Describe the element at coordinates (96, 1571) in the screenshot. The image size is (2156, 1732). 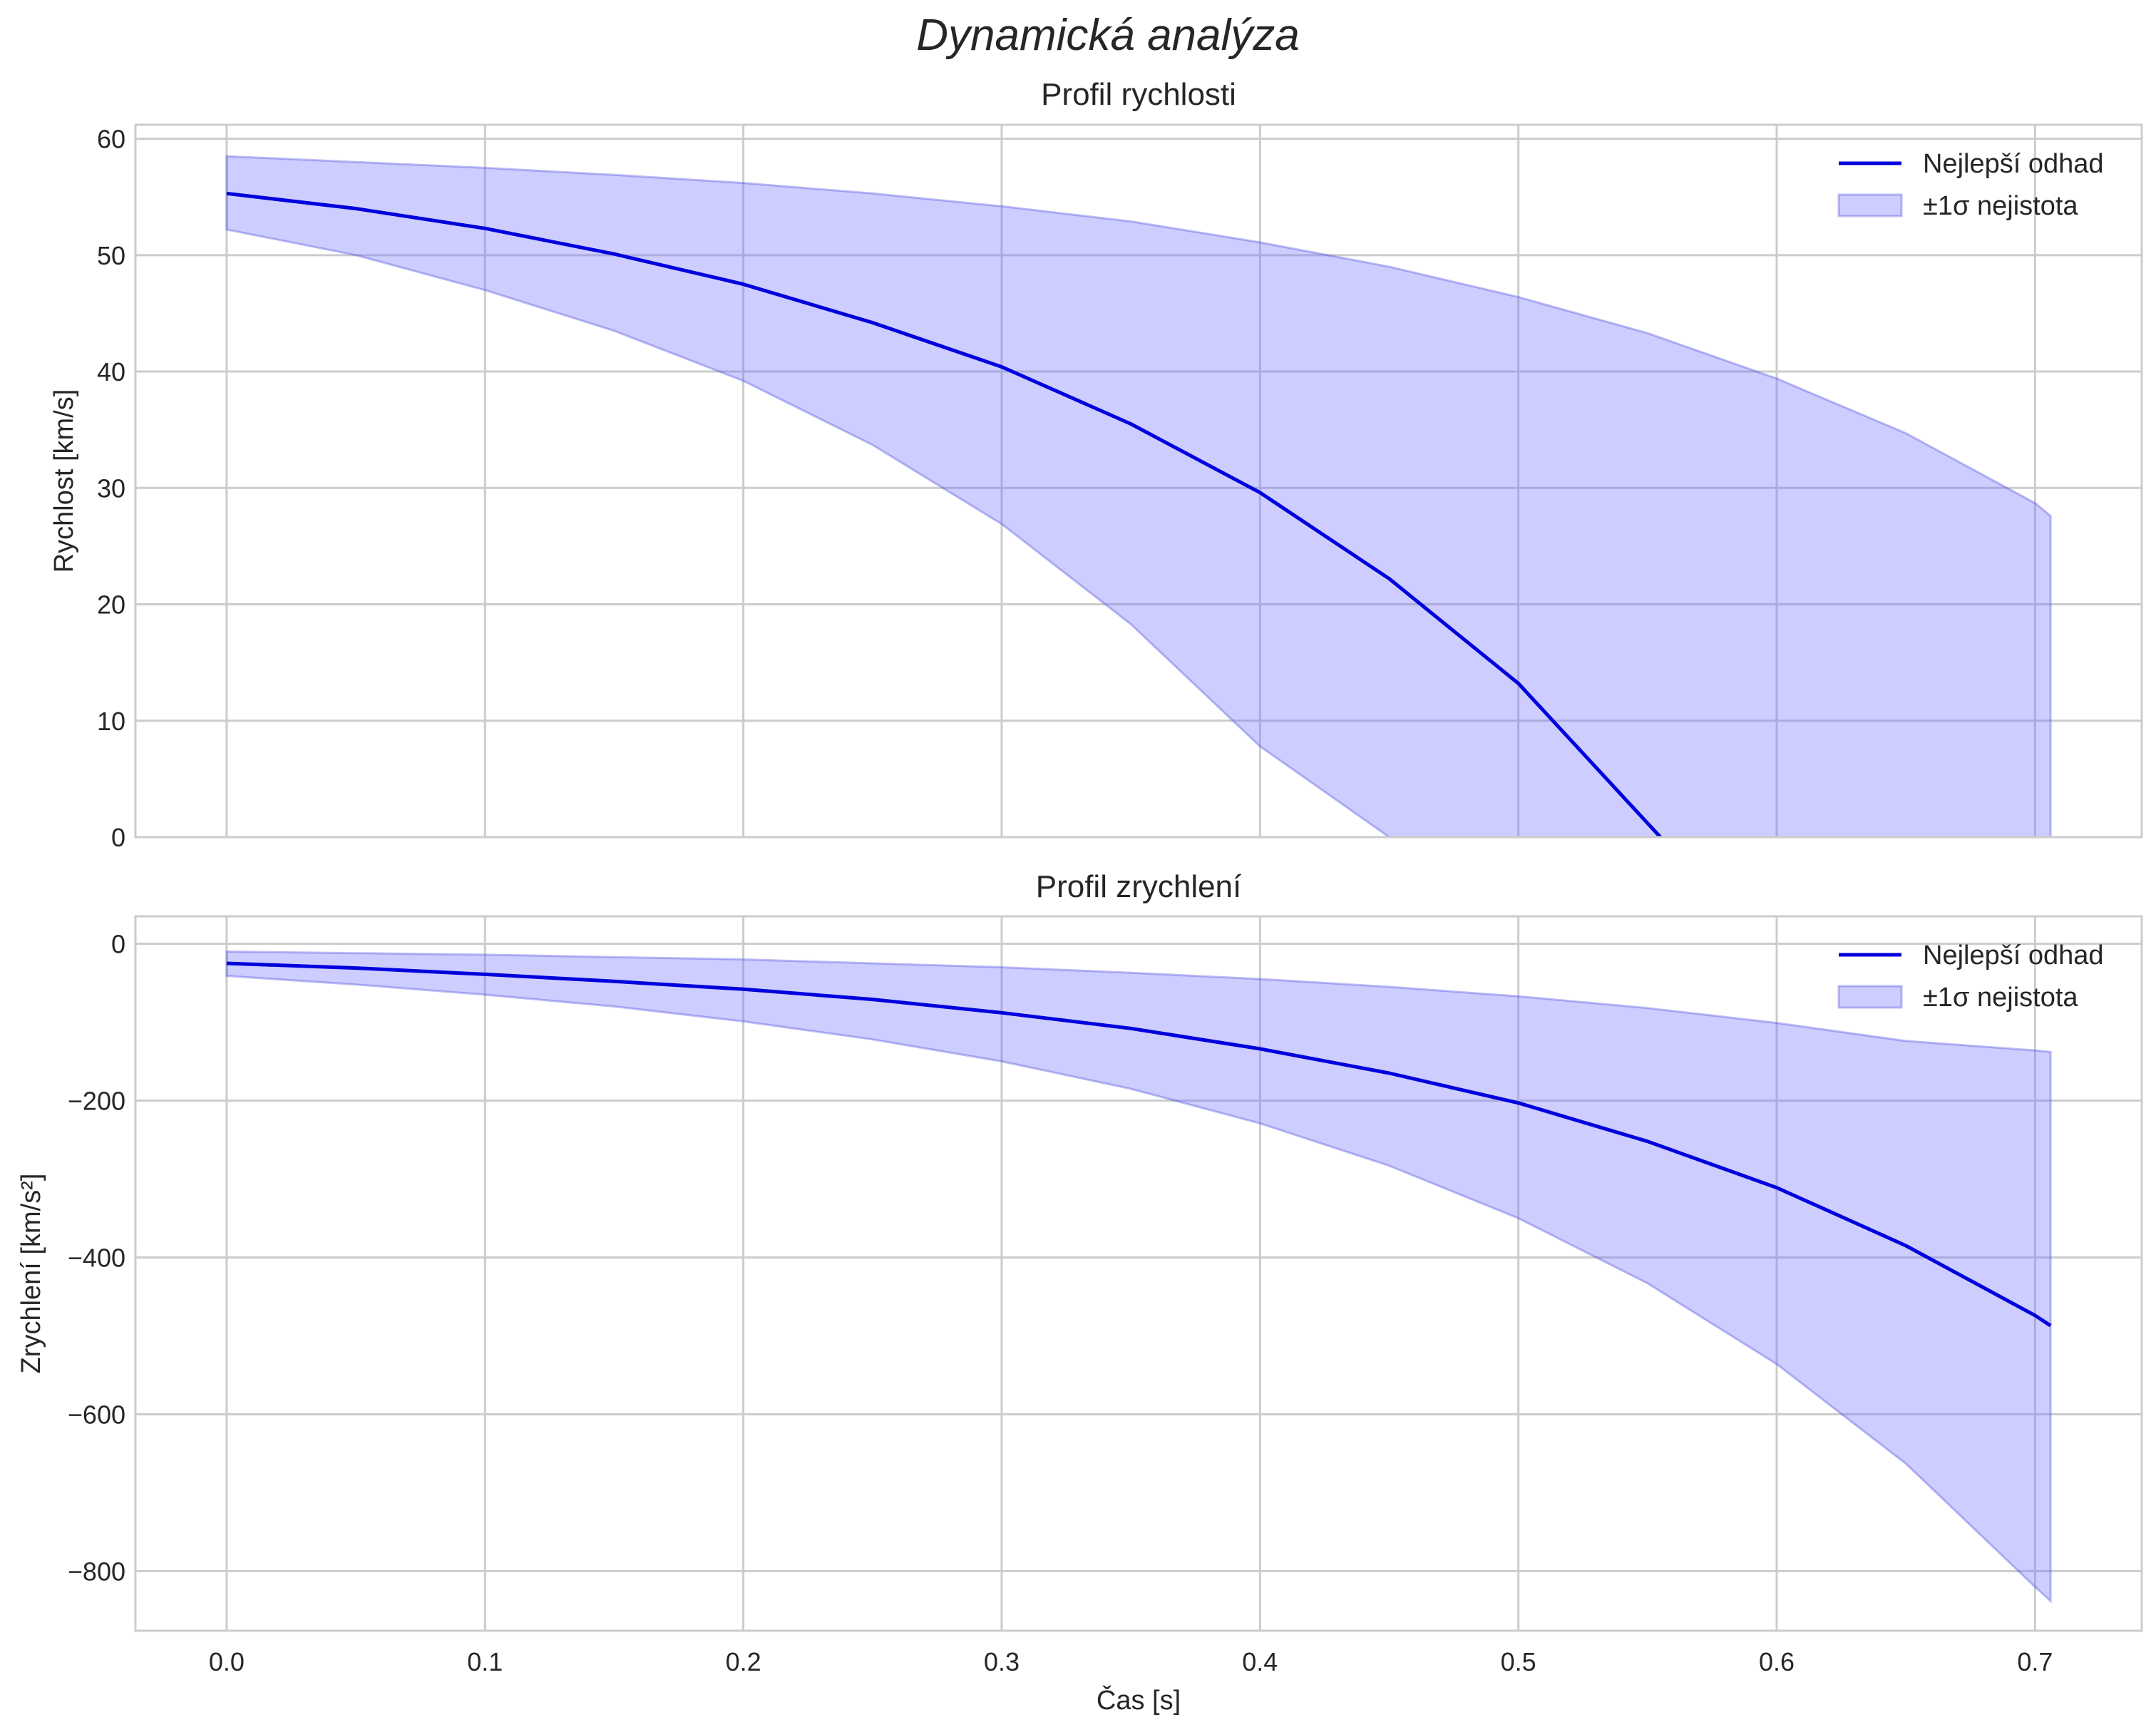
I see `y-tick-label: −800` at that location.